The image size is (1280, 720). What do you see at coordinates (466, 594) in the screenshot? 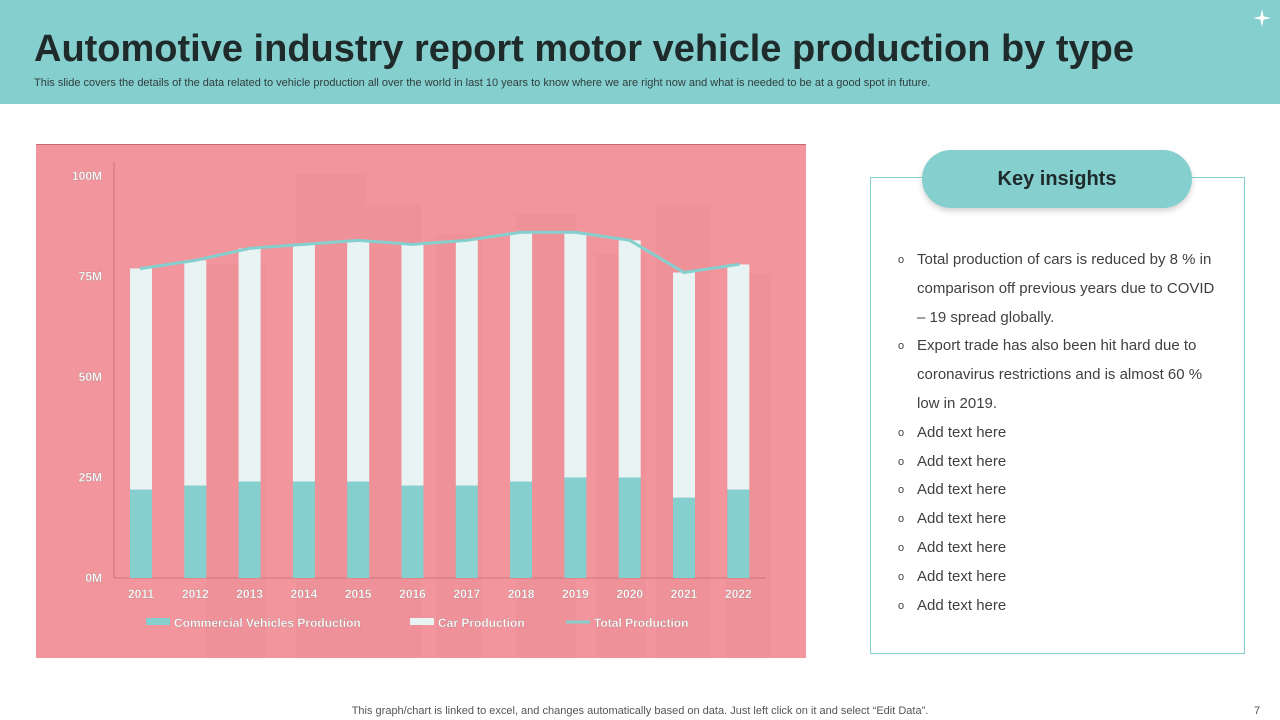
I see `x-tick-label: 2017` at bounding box center [466, 594].